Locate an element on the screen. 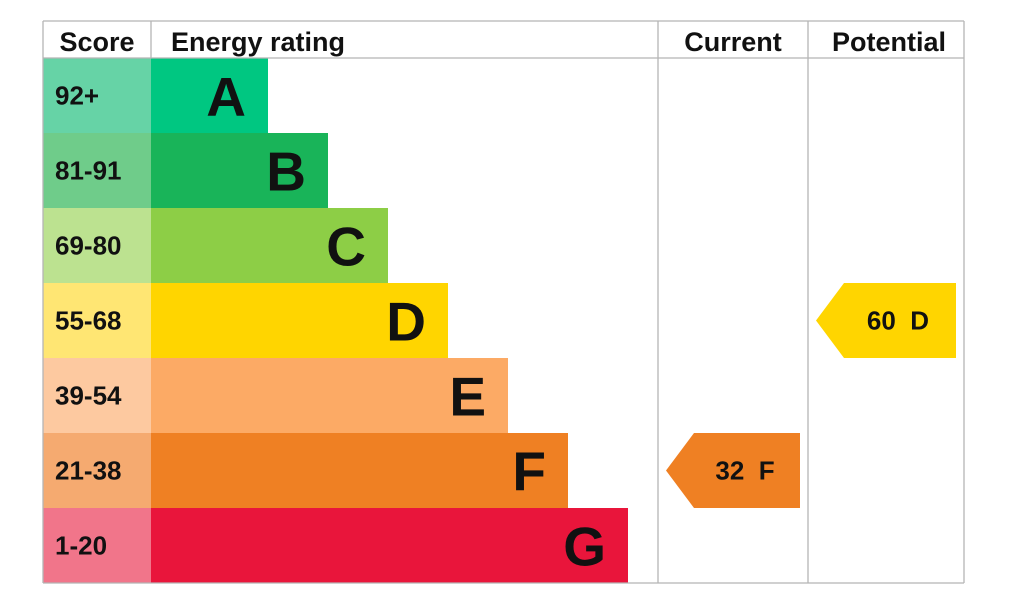  score-cell-e is located at coordinates (97, 395).